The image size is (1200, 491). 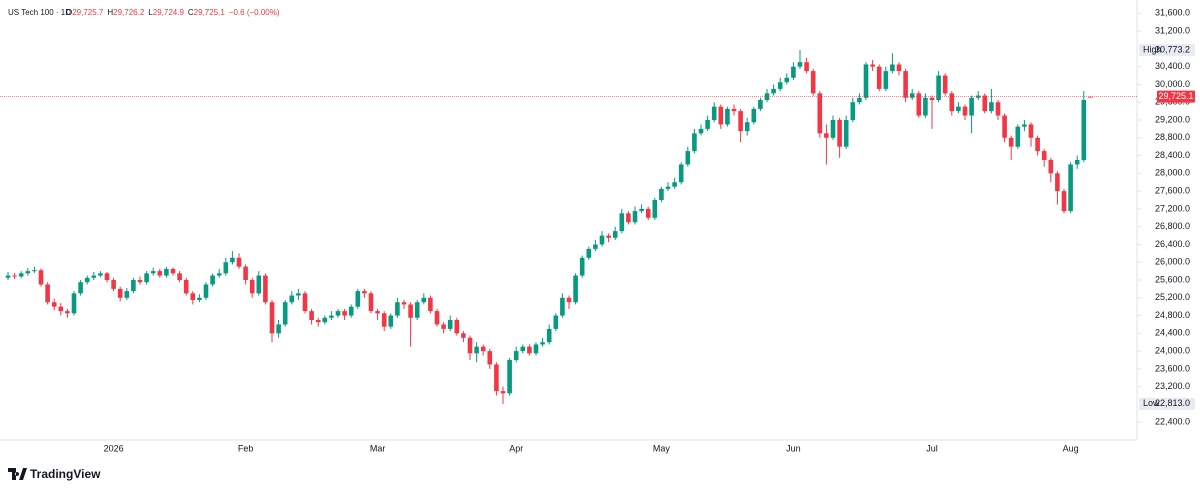 What do you see at coordinates (1172, 66) in the screenshot?
I see `y-tick-label: 30,400.0` at bounding box center [1172, 66].